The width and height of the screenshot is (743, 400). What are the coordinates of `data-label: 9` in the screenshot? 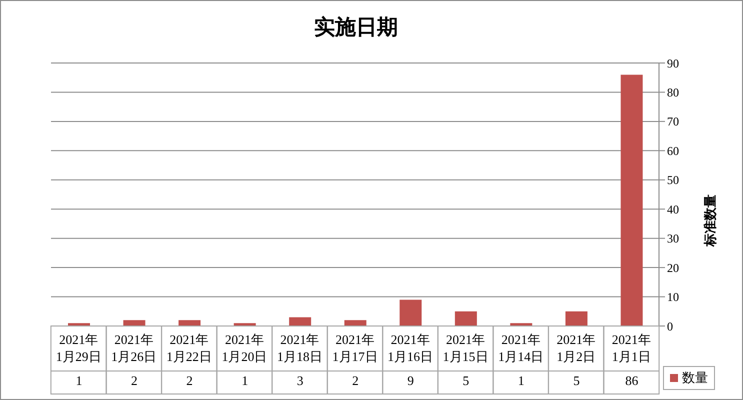 It's located at (410, 380).